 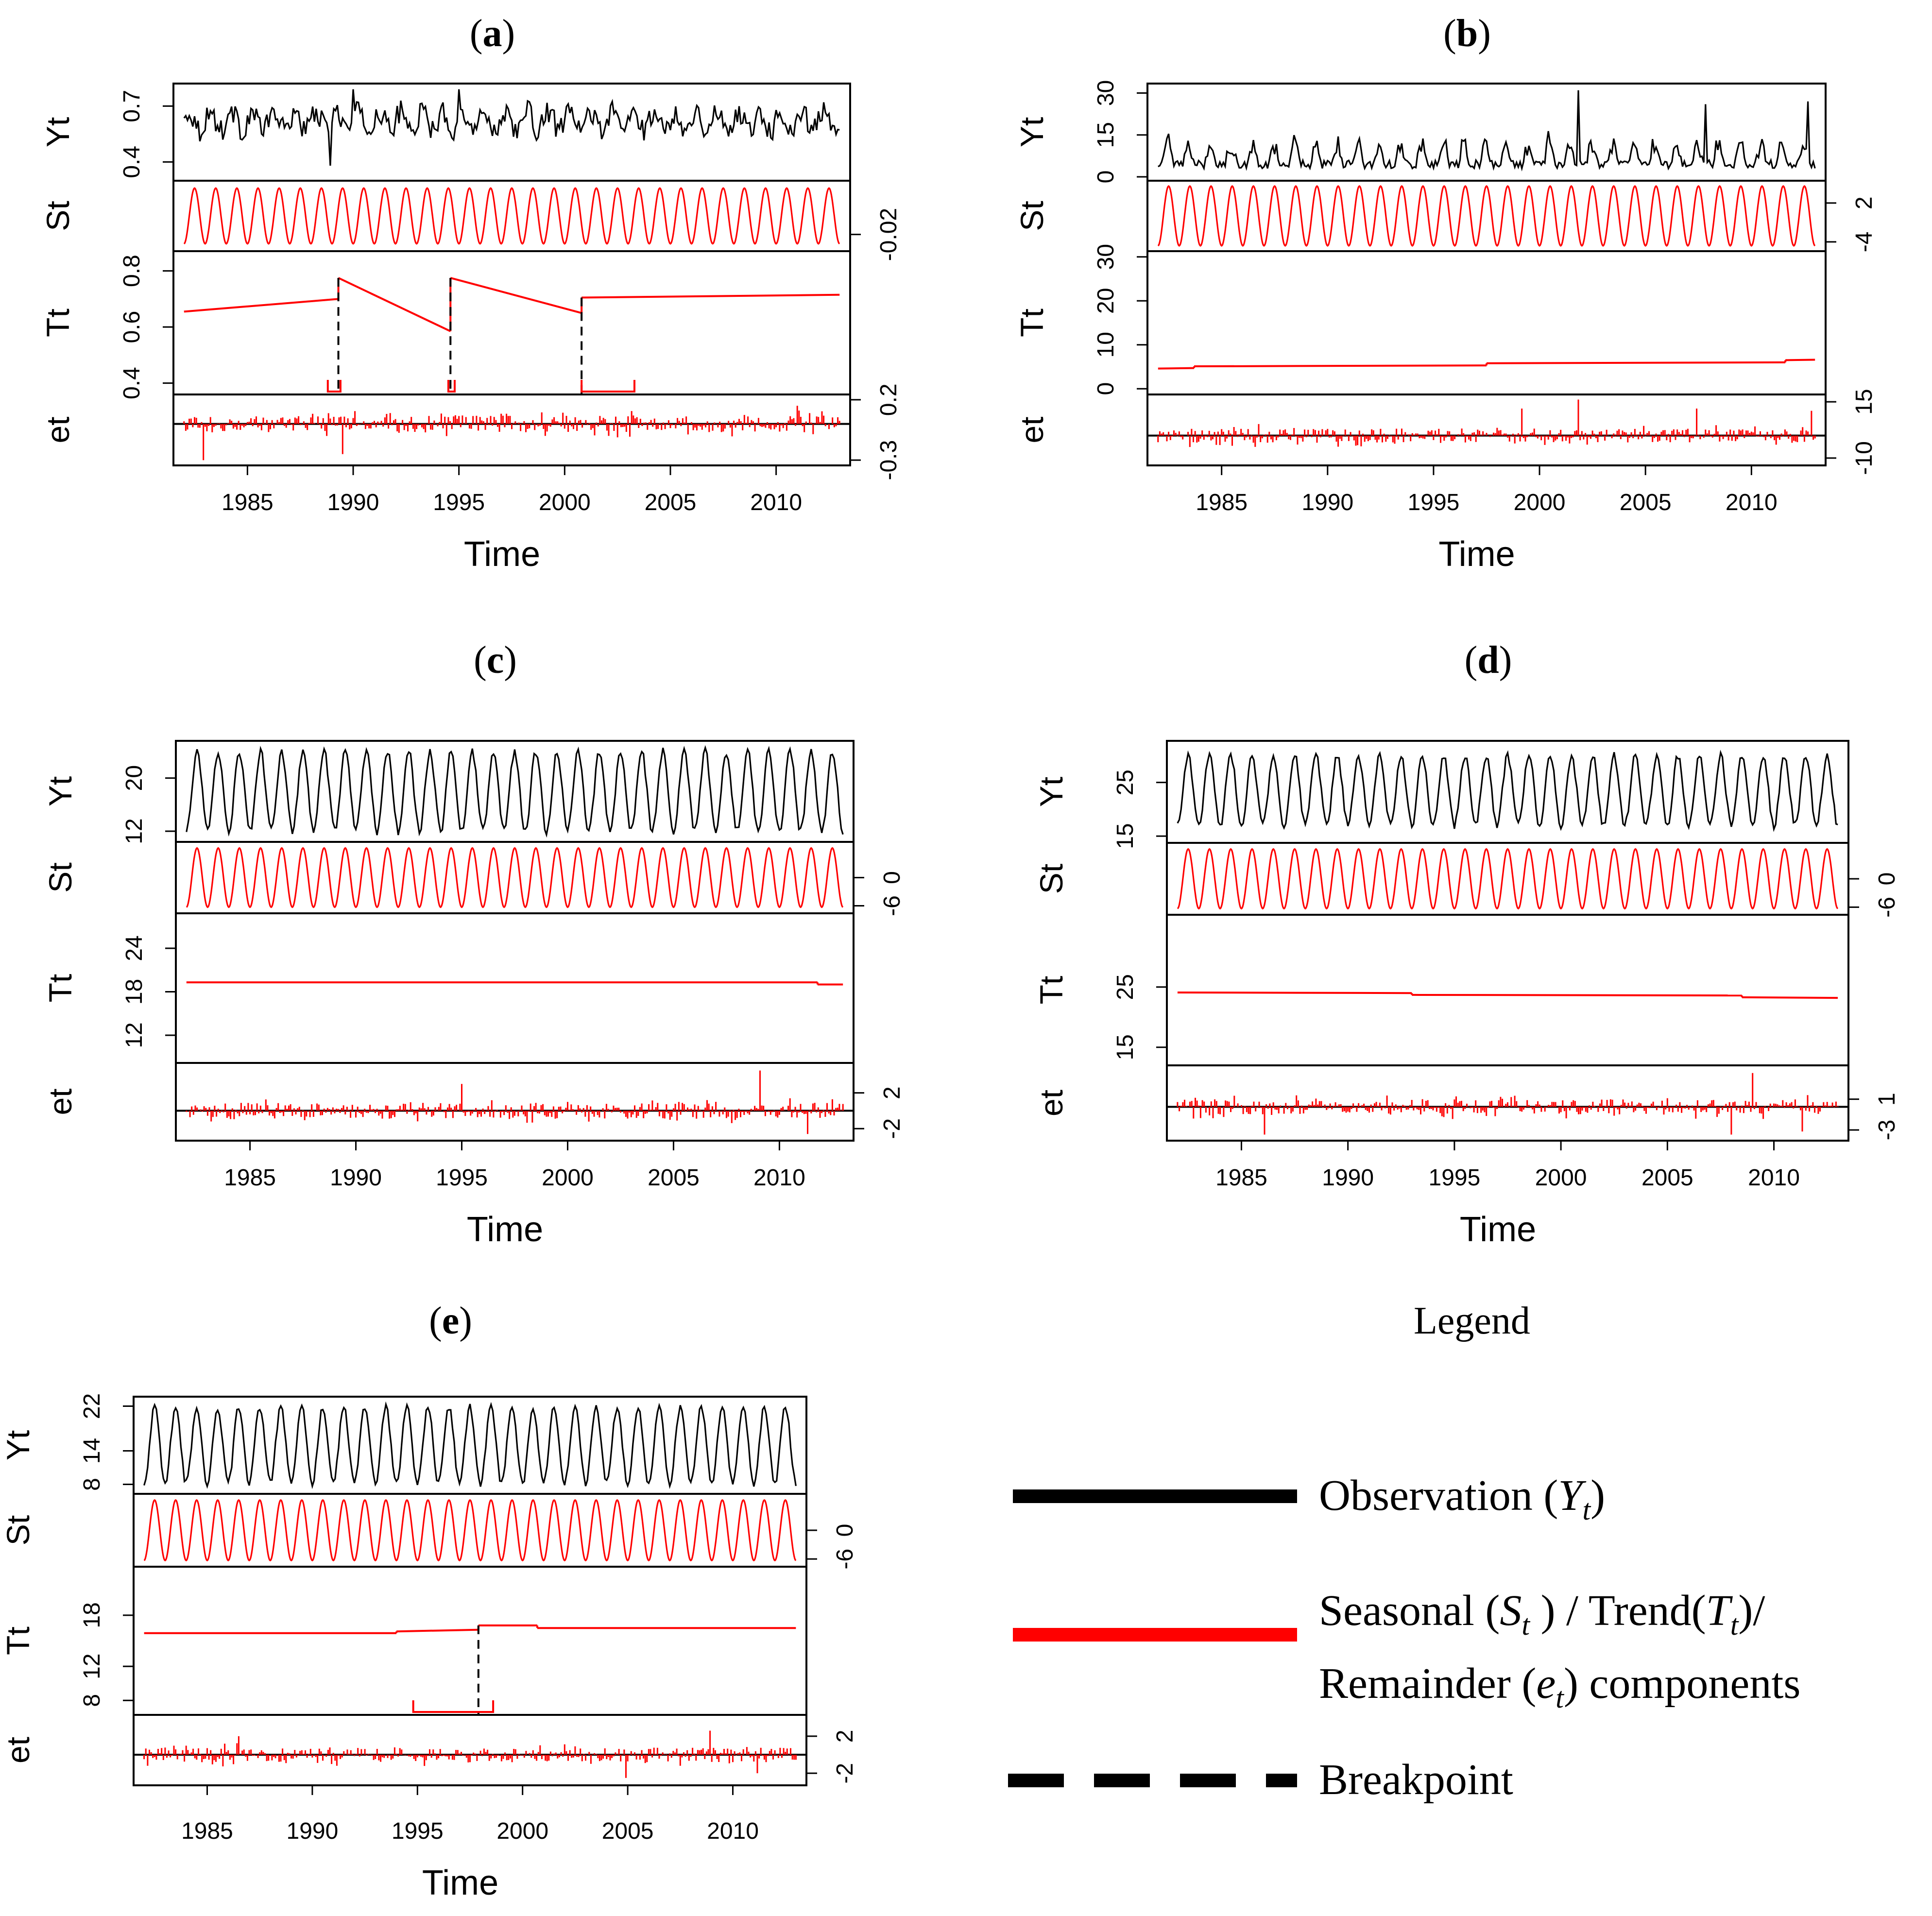 What do you see at coordinates (1106, 345) in the screenshot?
I see `y-tick-label: 10` at bounding box center [1106, 345].